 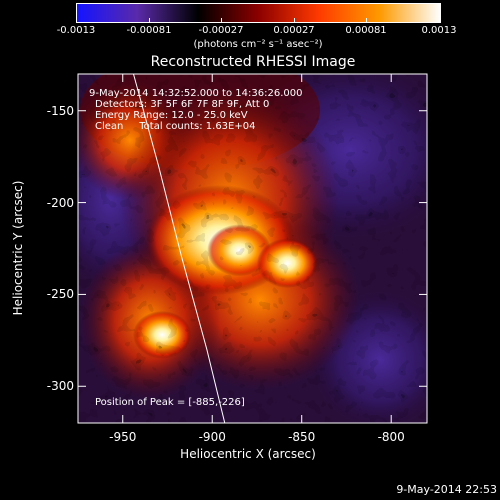 I want to click on y-tick-label: -200, so click(x=60, y=202).